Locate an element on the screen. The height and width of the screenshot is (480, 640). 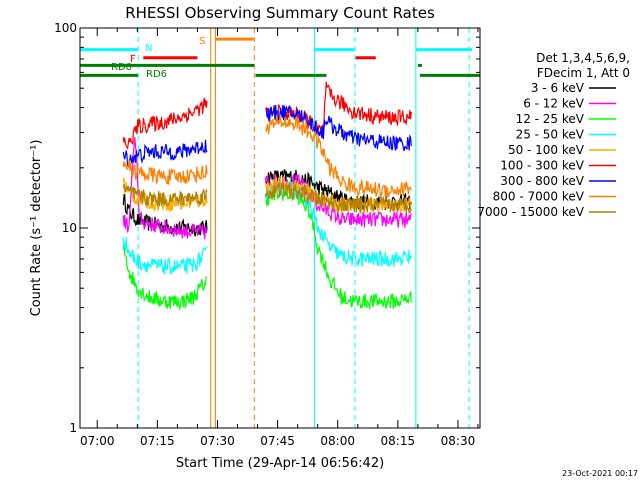
legend-label-8: 7000 - 15000 keV is located at coordinates (530, 212).